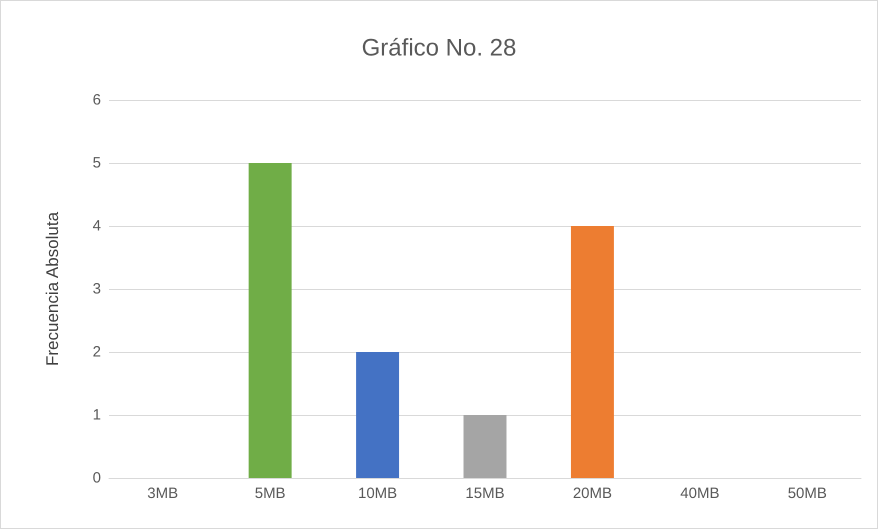 The image size is (878, 529). I want to click on x-tick-label: 3MB, so click(162, 493).